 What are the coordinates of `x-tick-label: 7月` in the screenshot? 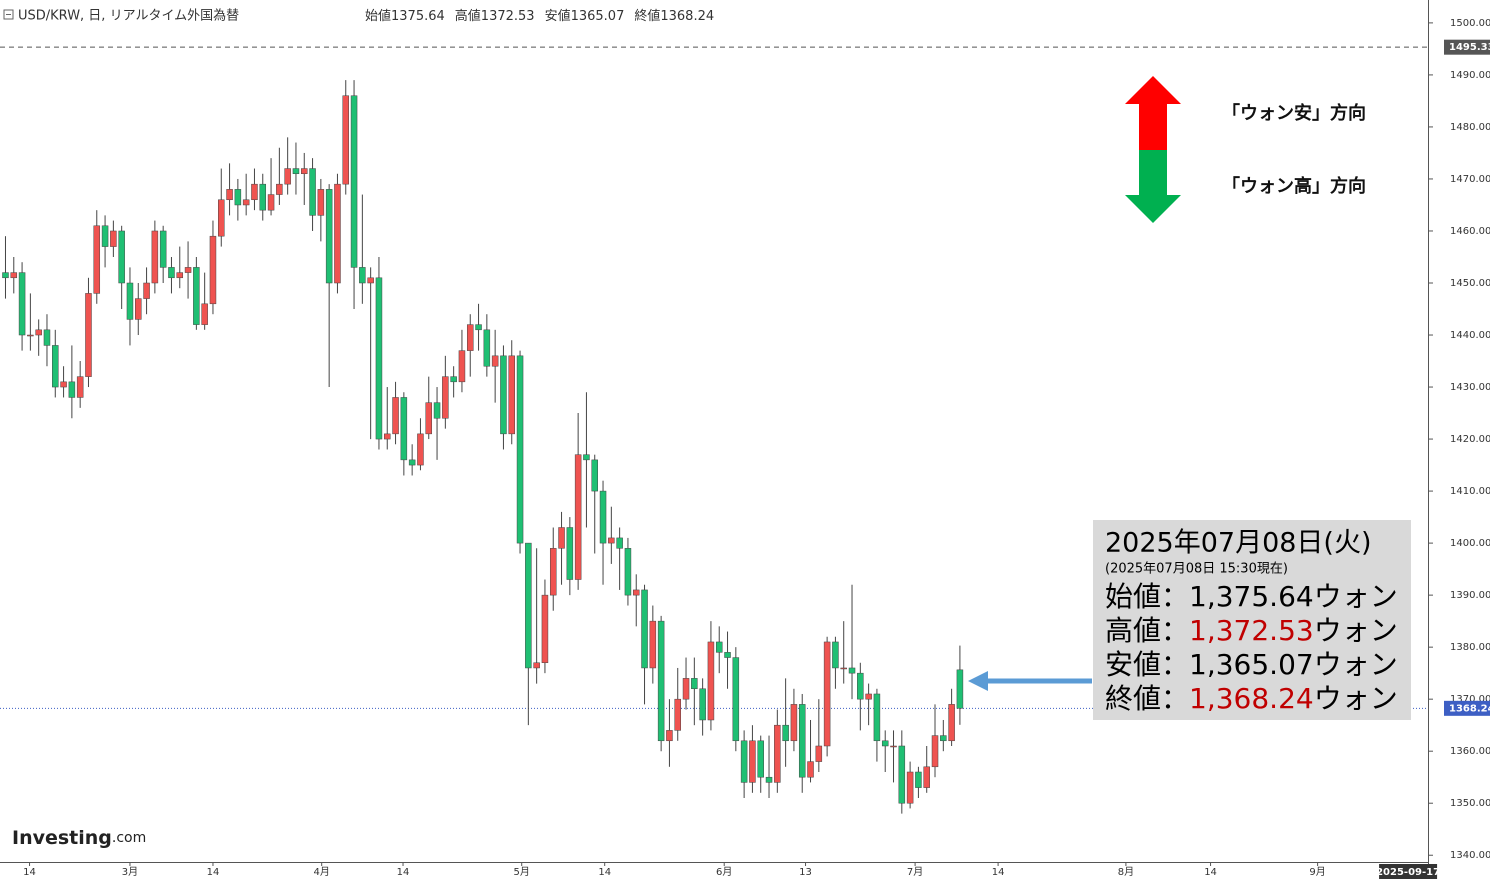 It's located at (915, 872).